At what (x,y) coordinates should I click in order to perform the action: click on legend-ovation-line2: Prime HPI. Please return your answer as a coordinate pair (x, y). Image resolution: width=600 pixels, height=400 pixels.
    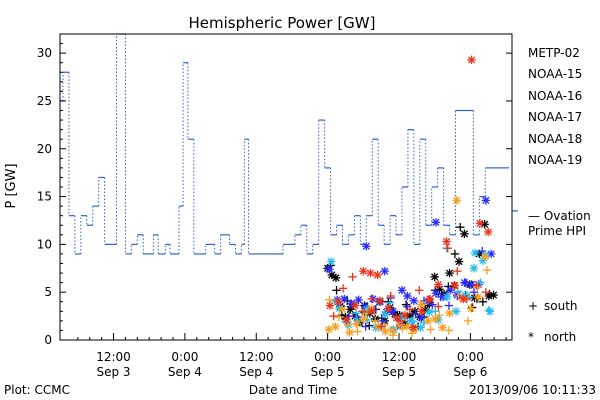
    Looking at the image, I should click on (557, 231).